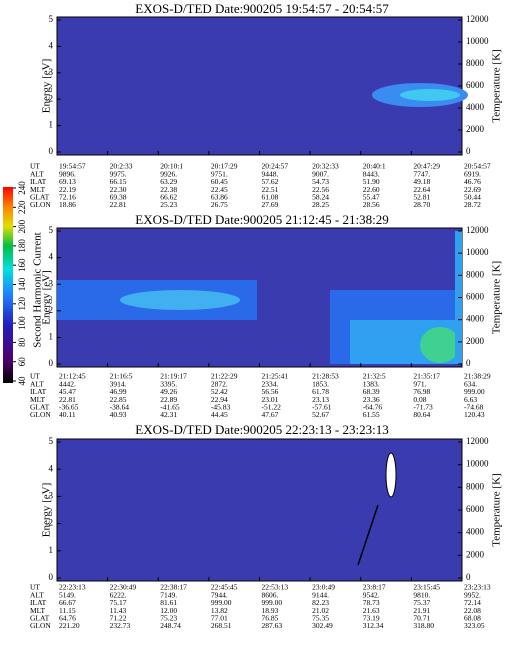  What do you see at coordinates (275, 166) in the screenshot?
I see `table-cell: 20:24:57` at bounding box center [275, 166].